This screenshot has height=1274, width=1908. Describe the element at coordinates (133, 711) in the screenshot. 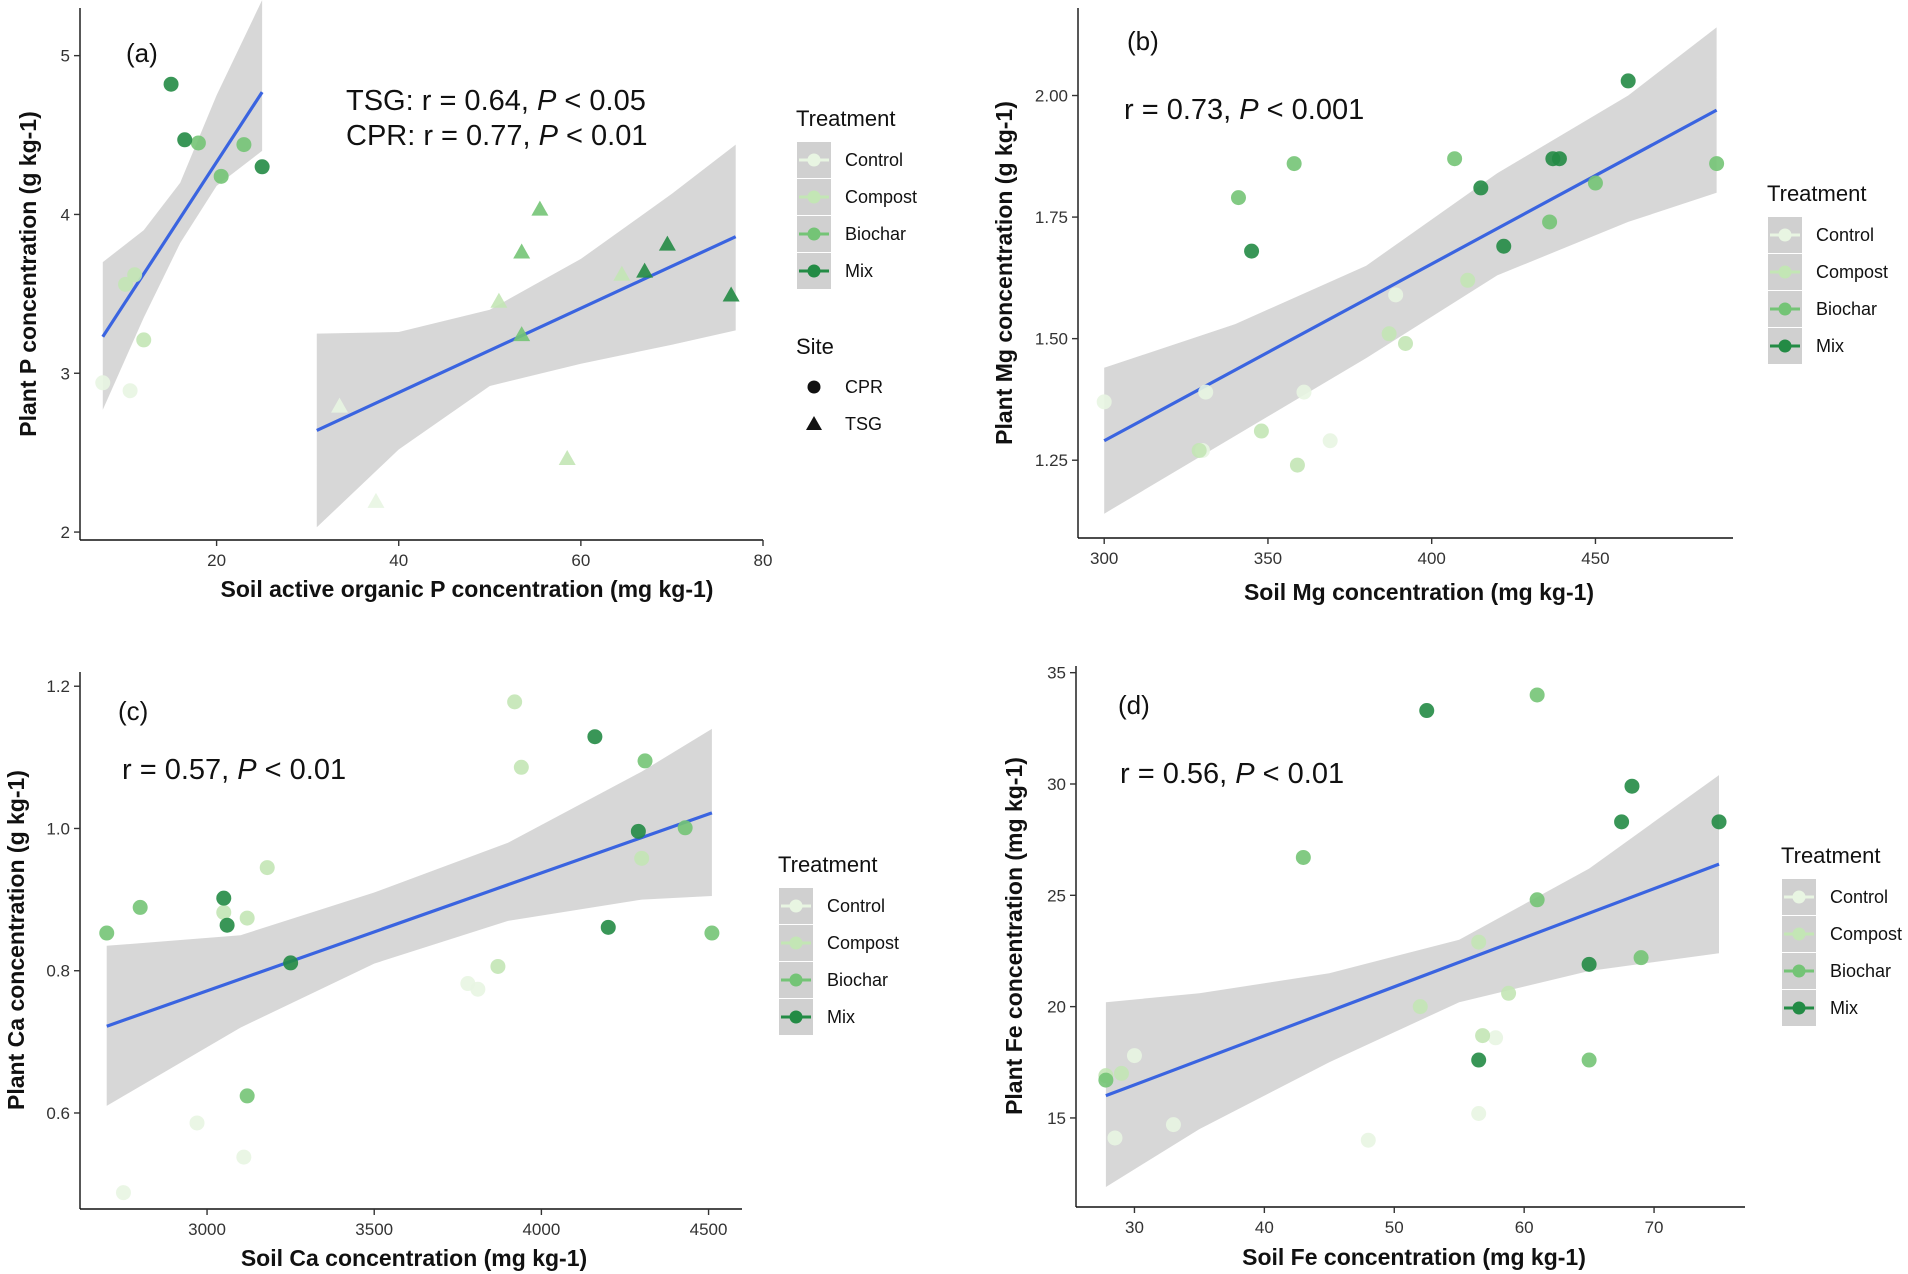

I see `panel-label: (c)` at that location.